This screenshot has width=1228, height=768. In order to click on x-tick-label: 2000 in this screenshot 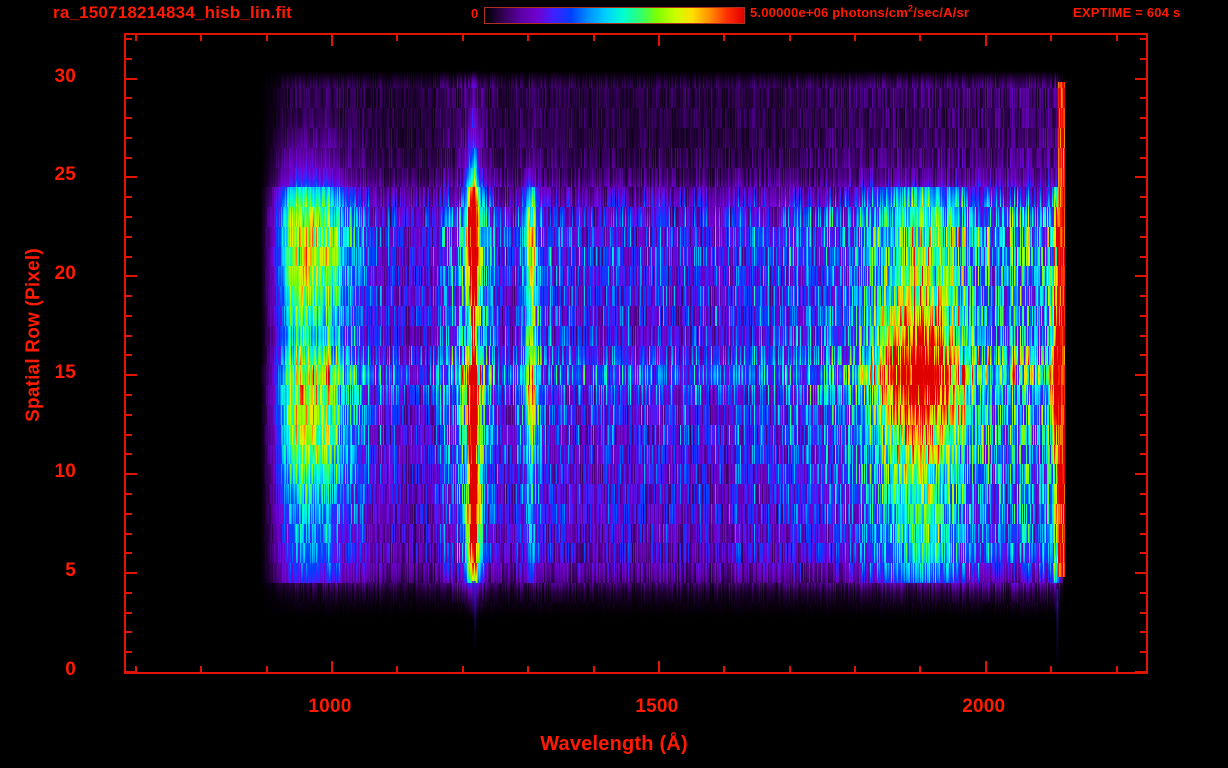, I will do `click(984, 706)`.